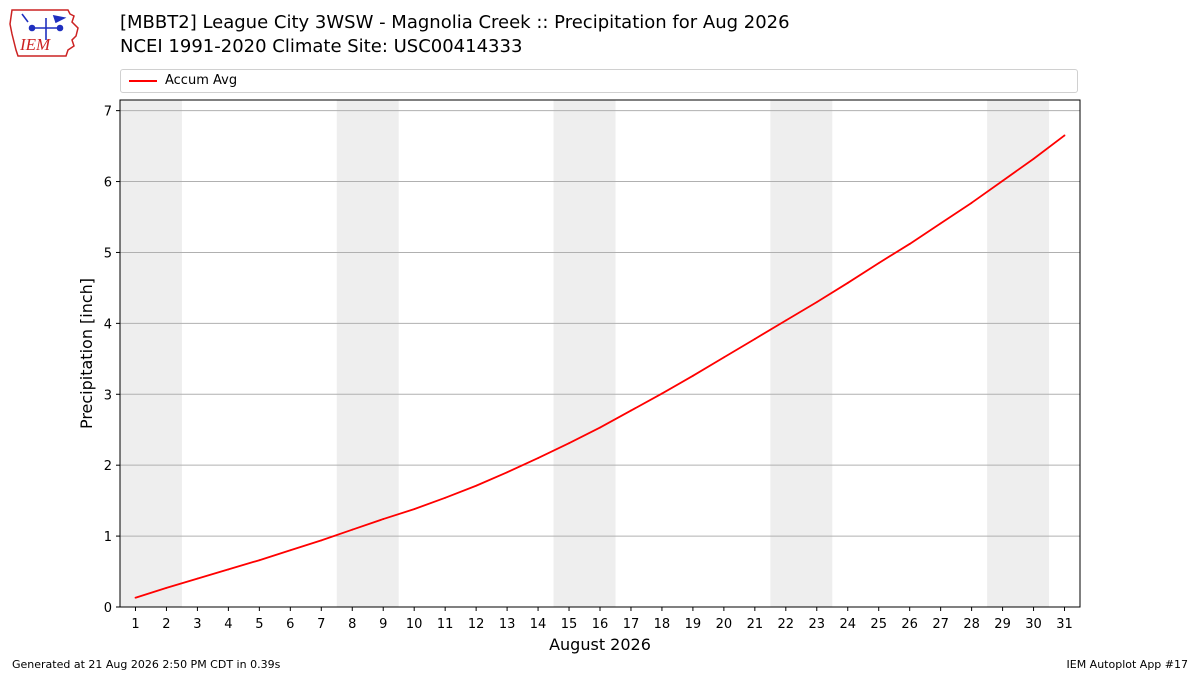  What do you see at coordinates (108, 324) in the screenshot?
I see `y-tick-label-4: 4` at bounding box center [108, 324].